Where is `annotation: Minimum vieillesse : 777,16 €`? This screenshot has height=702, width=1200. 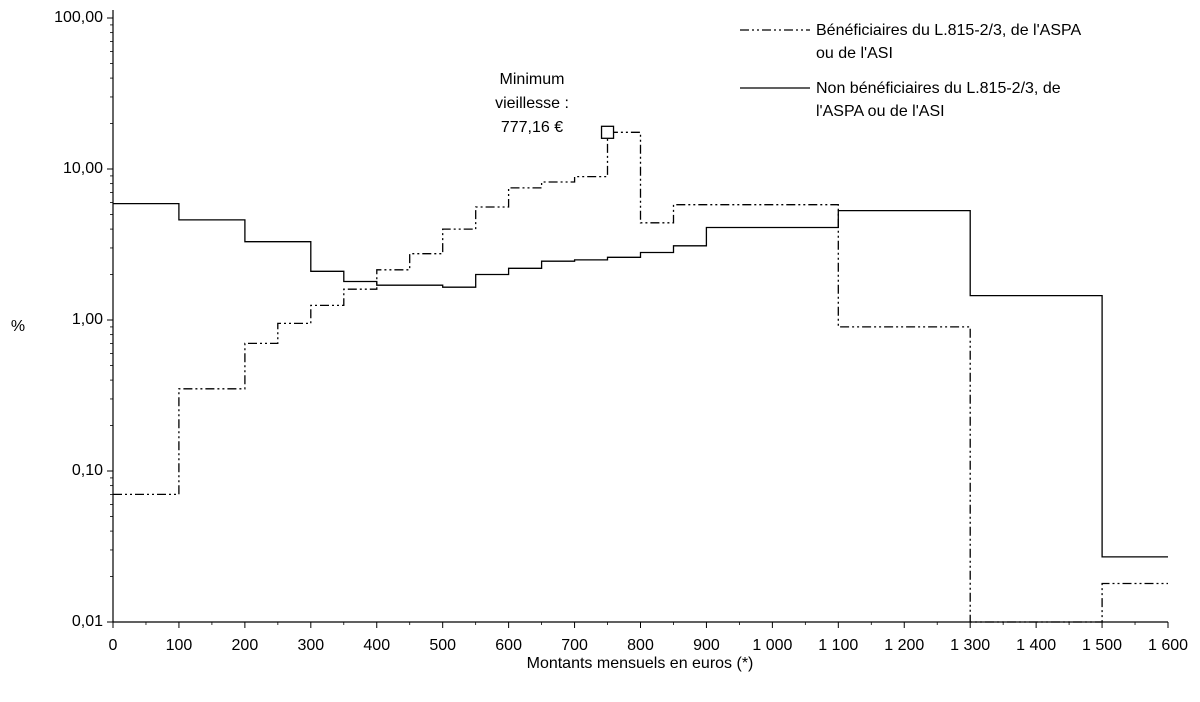 annotation: Minimum vieillesse : 777,16 € is located at coordinates (555, 105).